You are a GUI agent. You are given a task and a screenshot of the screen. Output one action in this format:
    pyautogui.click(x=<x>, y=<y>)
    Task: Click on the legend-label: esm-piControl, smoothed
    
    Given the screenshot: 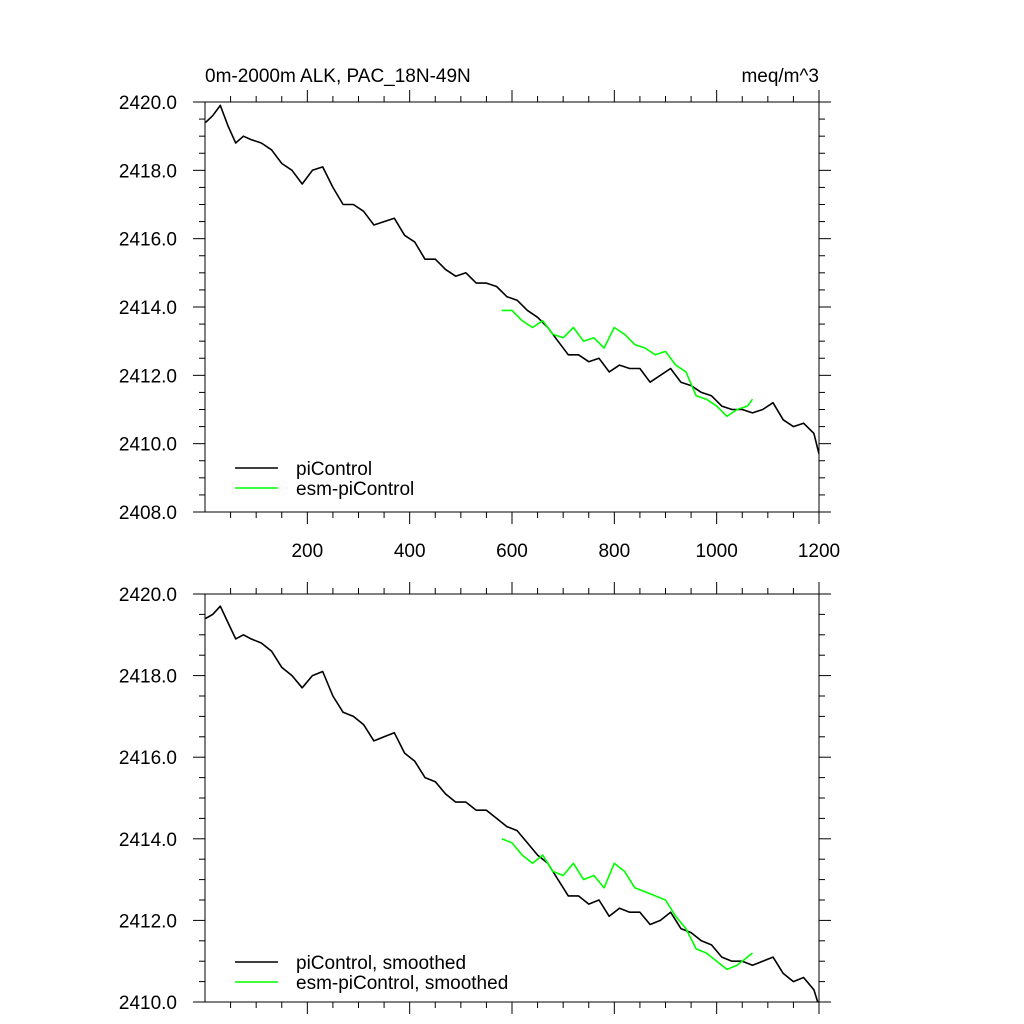 What is the action you would take?
    pyautogui.click(x=402, y=983)
    